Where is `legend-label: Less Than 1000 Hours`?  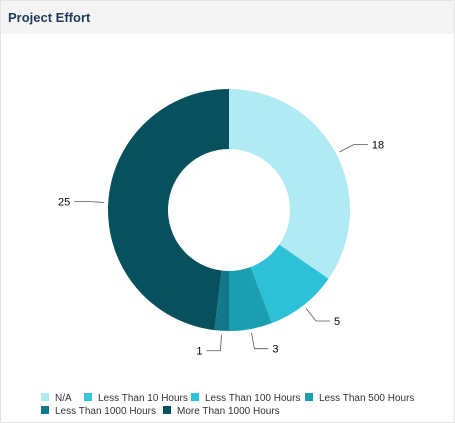 legend-label: Less Than 1000 Hours is located at coordinates (105, 411).